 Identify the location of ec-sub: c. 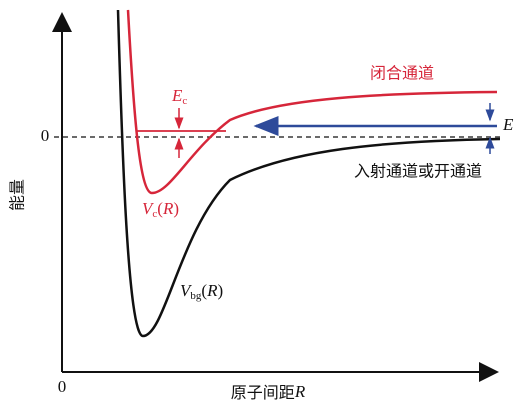
(184, 101).